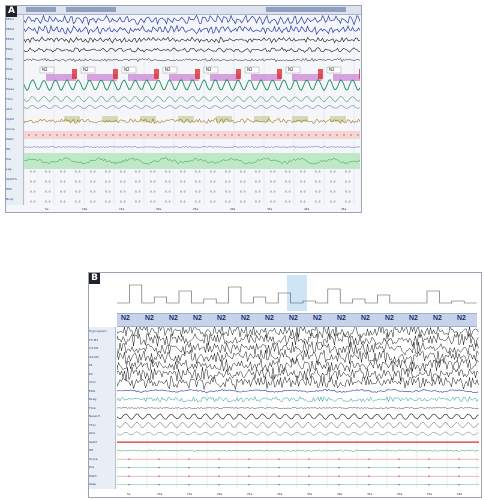 The width and height of the screenshot is (485, 500). What do you see at coordinates (98, 331) in the screenshot?
I see `channel-label: Hypnogram` at bounding box center [98, 331].